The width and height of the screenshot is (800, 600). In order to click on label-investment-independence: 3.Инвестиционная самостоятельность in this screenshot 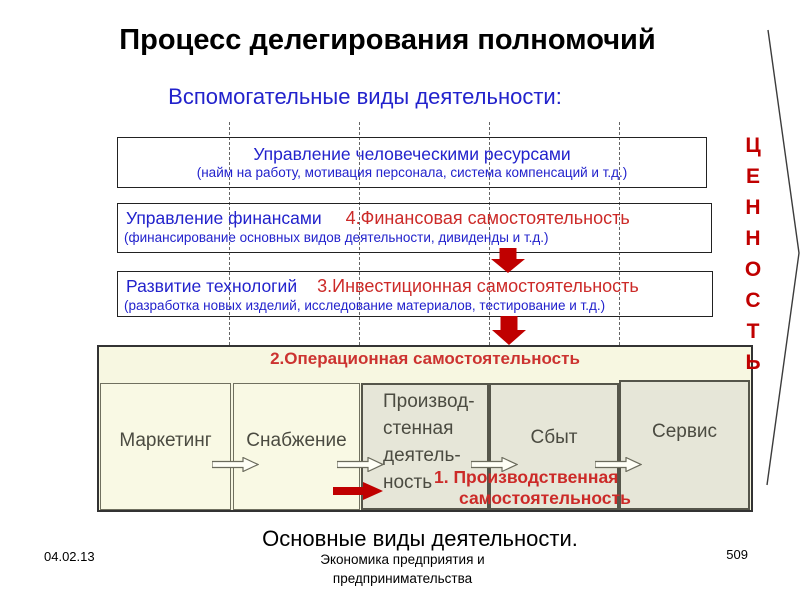, I will do `click(478, 286)`.